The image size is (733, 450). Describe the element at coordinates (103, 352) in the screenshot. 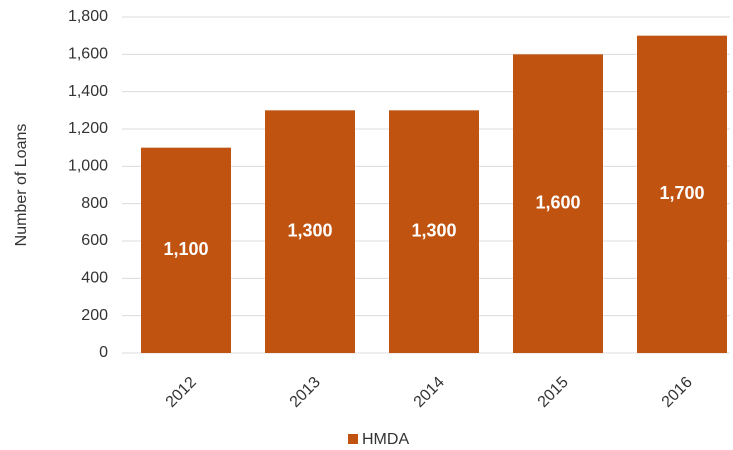

I see `y-tick-label: 0` at that location.